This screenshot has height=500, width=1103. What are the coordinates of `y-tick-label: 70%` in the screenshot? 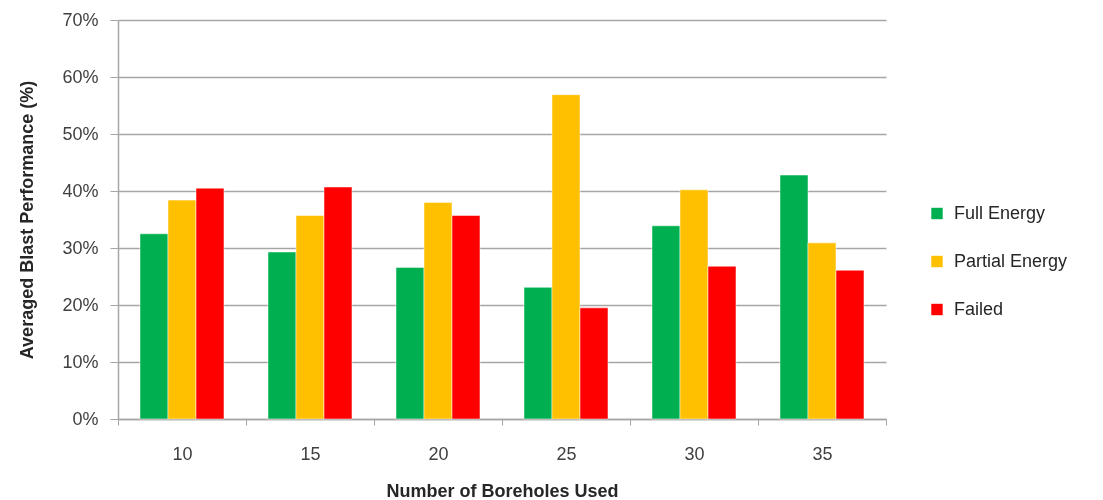 It's located at (80, 19).